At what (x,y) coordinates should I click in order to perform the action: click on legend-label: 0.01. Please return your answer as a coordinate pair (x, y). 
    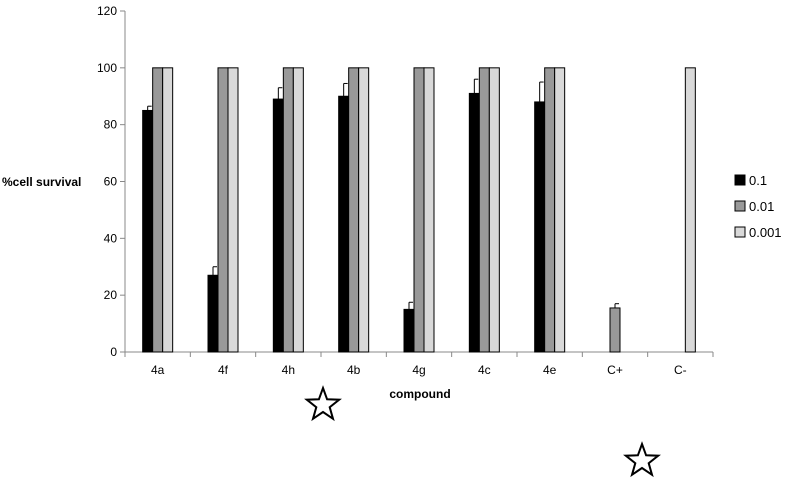
    Looking at the image, I should click on (761, 206).